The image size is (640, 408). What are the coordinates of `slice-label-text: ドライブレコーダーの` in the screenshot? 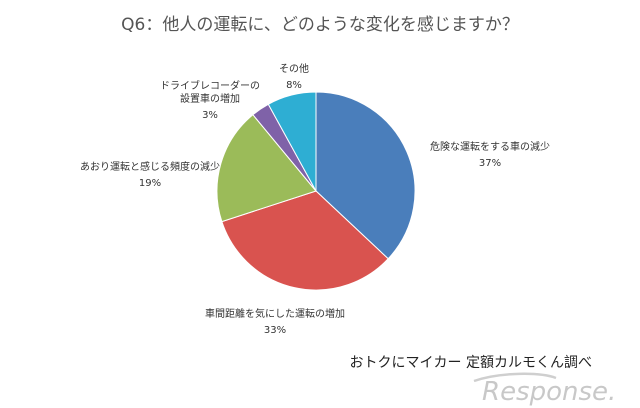 It's located at (210, 85).